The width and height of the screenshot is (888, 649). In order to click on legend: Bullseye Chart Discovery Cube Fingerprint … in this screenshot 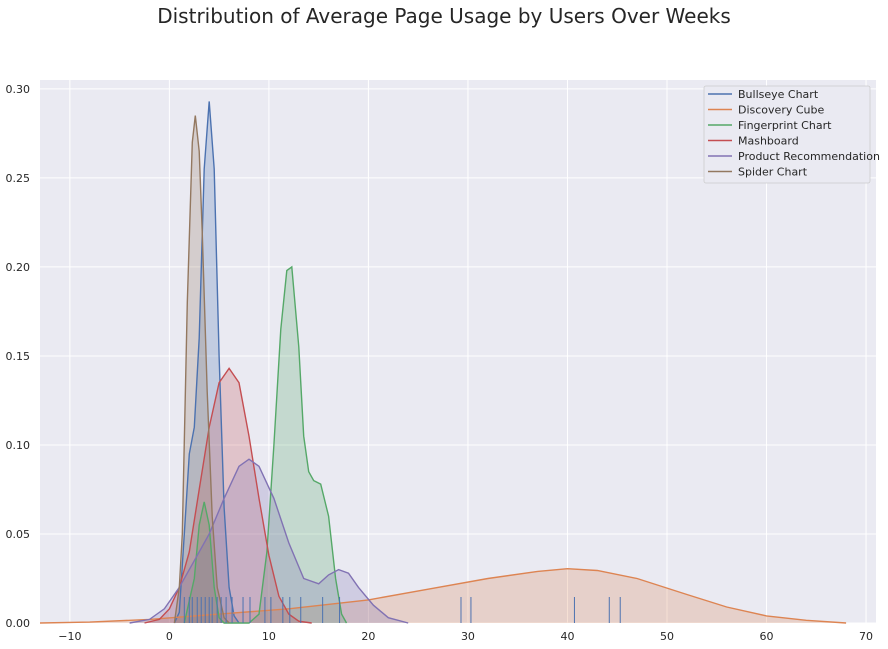, I will do `click(791, 134)`.